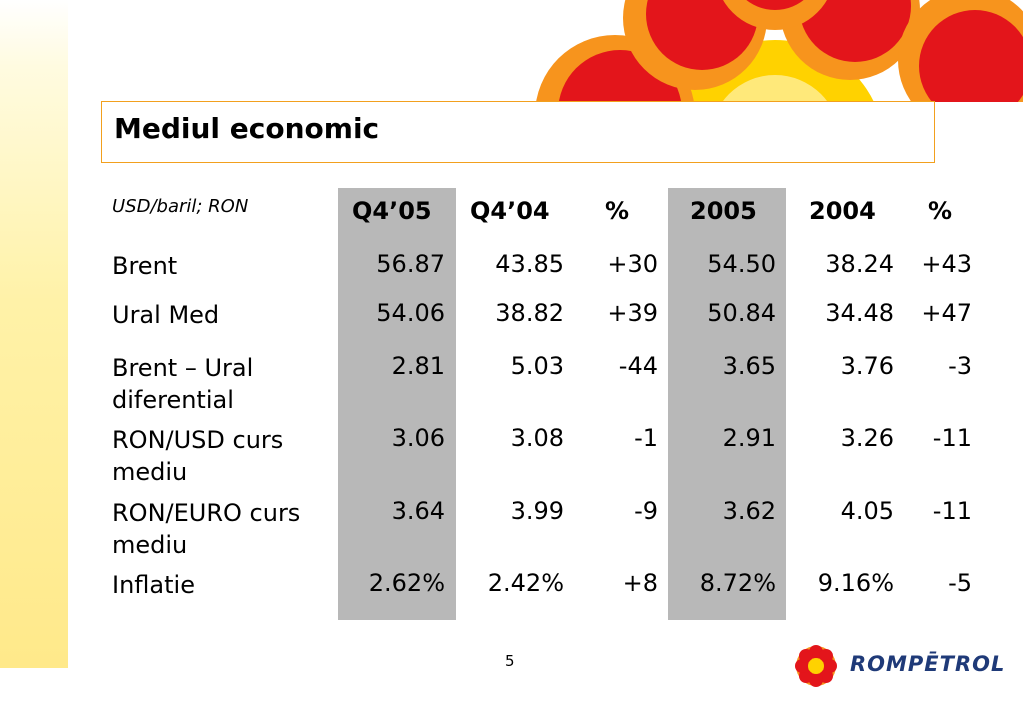 This screenshot has width=1023, height=708. What do you see at coordinates (855, 583) in the screenshot?
I see `cell-infl-2004: 9.16%` at bounding box center [855, 583].